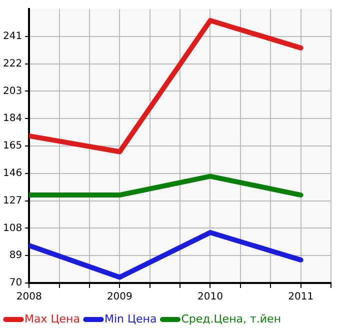 The width and height of the screenshot is (345, 335). Describe the element at coordinates (12, 118) in the screenshot. I see `y-tick-label: 184` at that location.